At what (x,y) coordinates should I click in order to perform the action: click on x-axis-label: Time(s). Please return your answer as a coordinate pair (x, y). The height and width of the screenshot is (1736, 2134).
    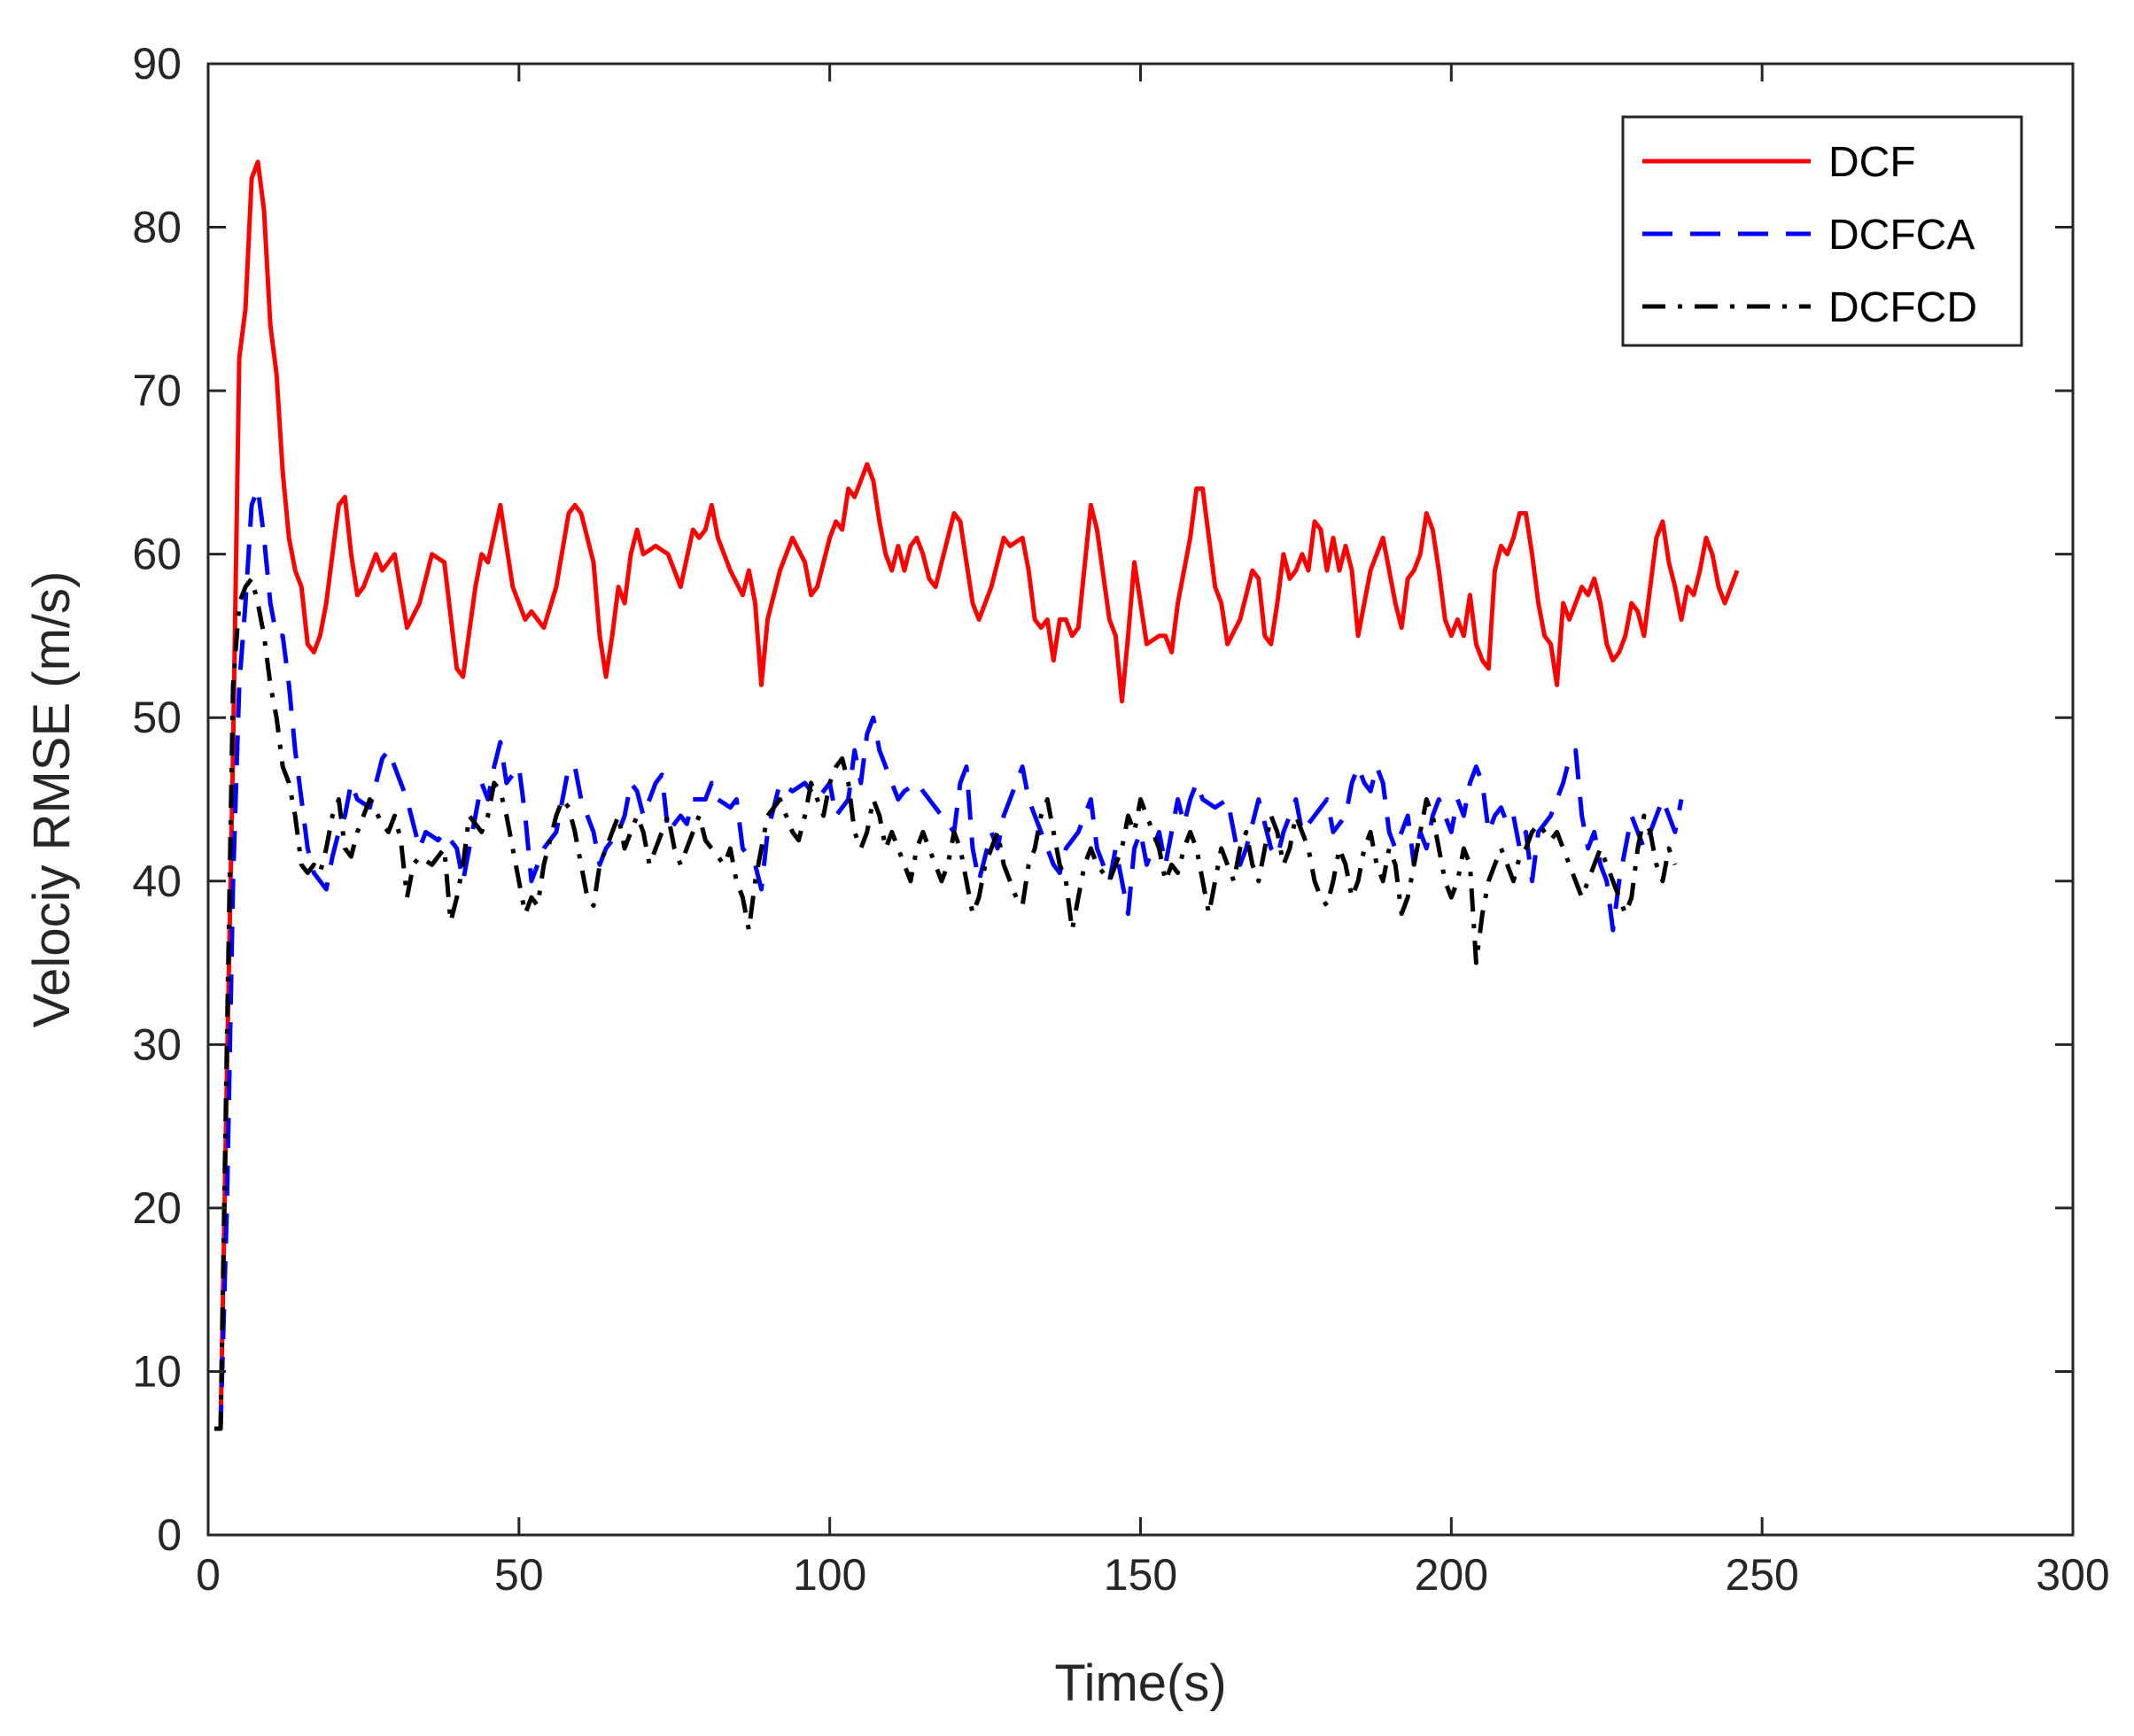
    Looking at the image, I should click on (1140, 1684).